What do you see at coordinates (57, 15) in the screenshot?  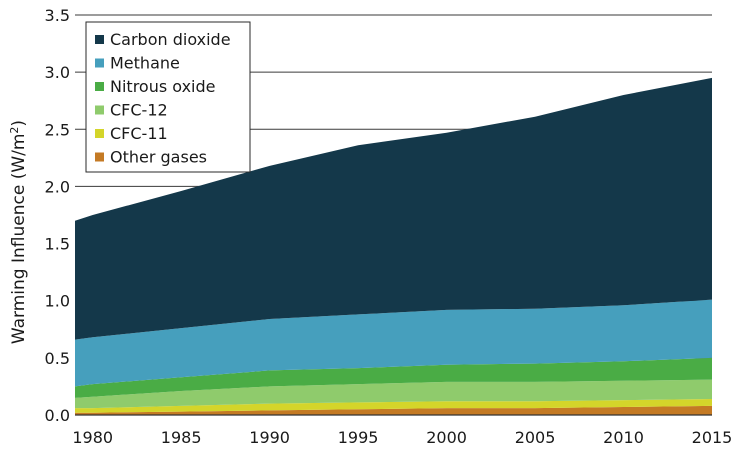 I see `y-tick-label: 3.5` at bounding box center [57, 15].